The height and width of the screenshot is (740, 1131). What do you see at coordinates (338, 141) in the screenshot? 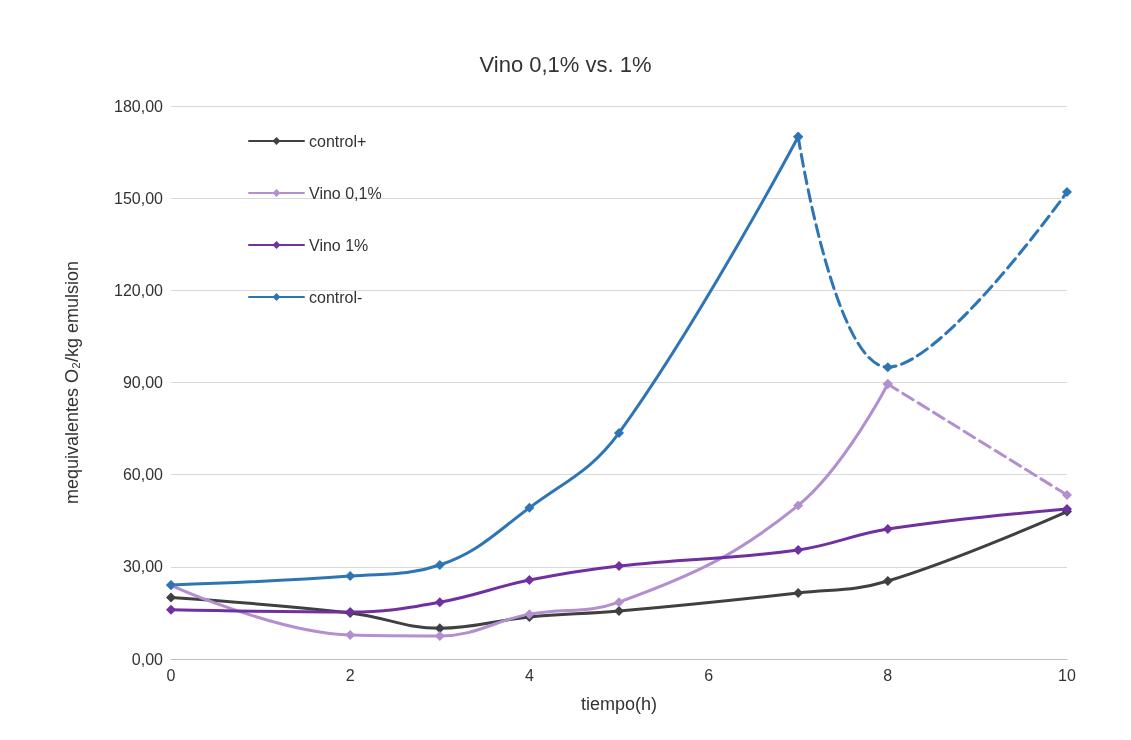
I see `legend-label: control+` at bounding box center [338, 141].